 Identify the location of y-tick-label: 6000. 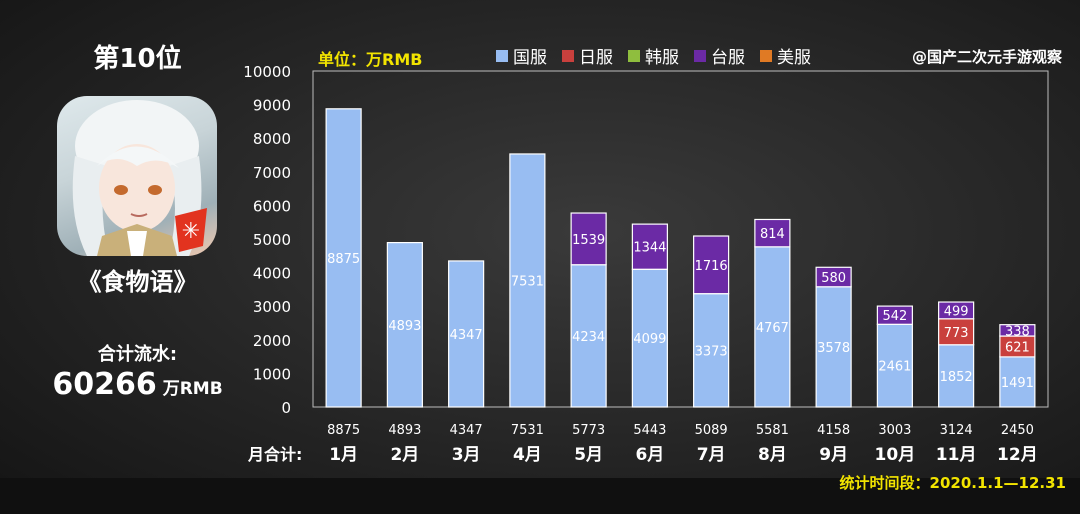
(272, 206).